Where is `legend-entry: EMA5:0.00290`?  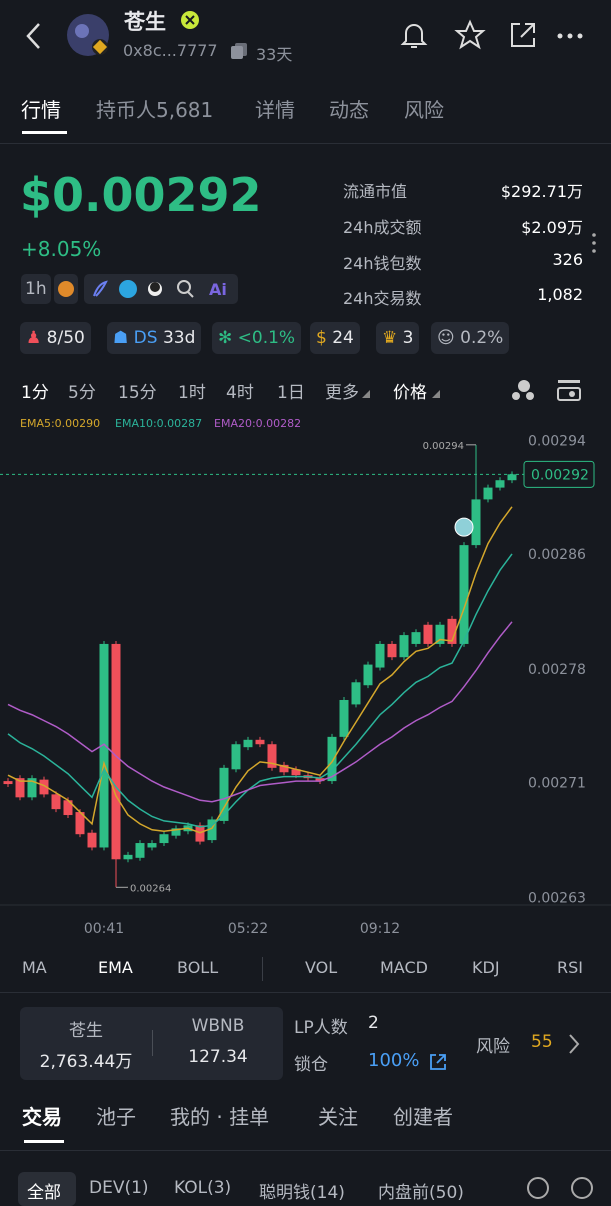 legend-entry: EMA5:0.00290 is located at coordinates (60, 423).